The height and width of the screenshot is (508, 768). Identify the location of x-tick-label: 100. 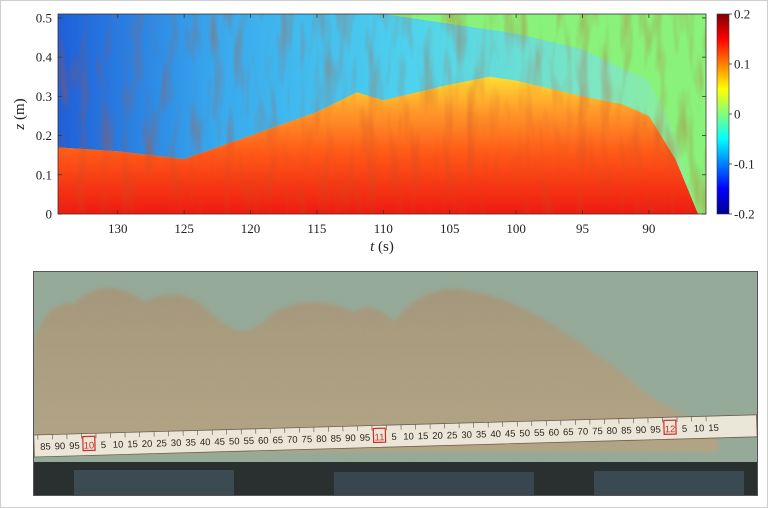
(516, 228).